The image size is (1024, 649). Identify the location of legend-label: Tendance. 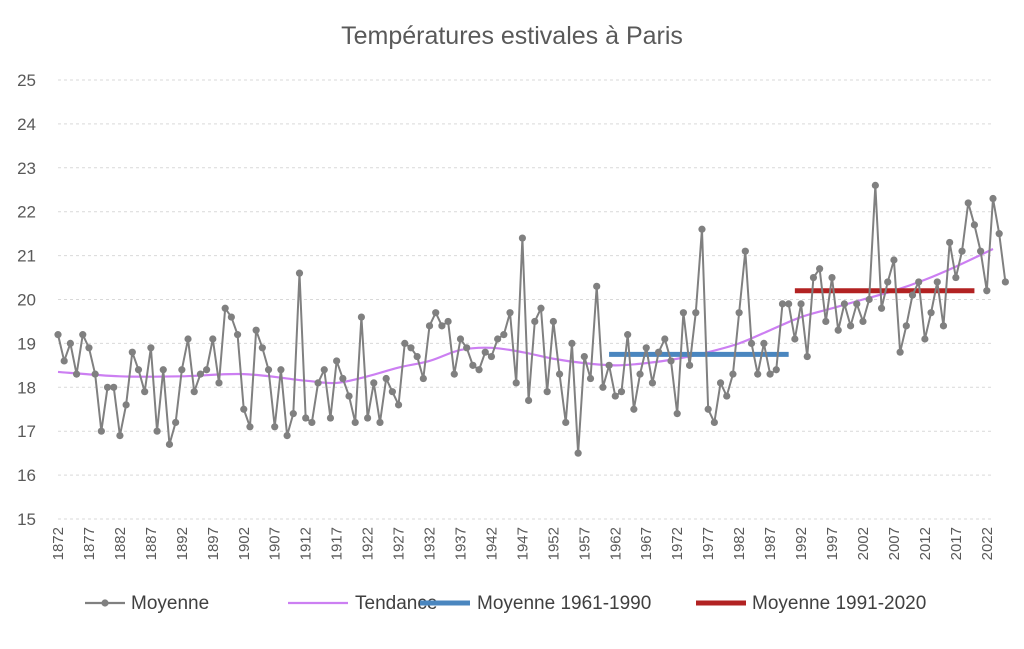
(396, 603).